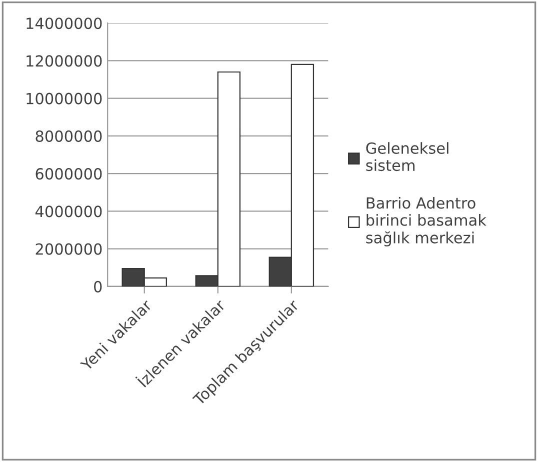  I want to click on y-tick-label: 6000000, so click(69, 174).